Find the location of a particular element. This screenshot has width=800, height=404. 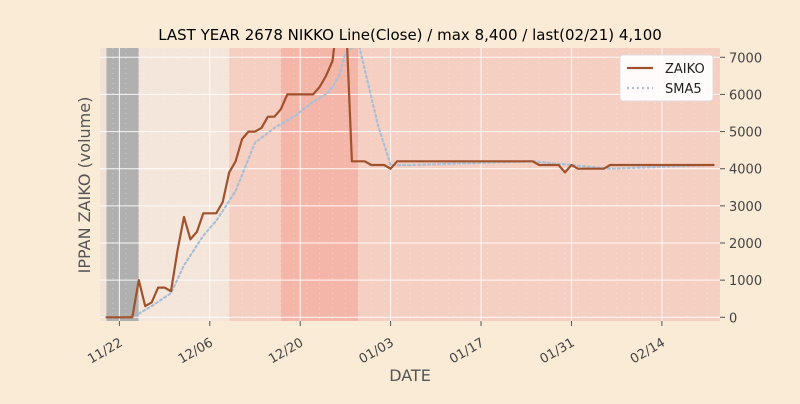

x-tick-label: 01/17 is located at coordinates (467, 351).